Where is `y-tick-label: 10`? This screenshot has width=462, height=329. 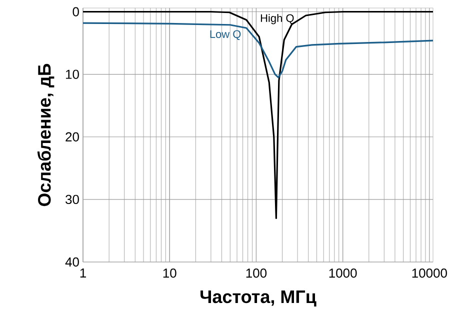 y-tick-label: 10 is located at coordinates (72, 74).